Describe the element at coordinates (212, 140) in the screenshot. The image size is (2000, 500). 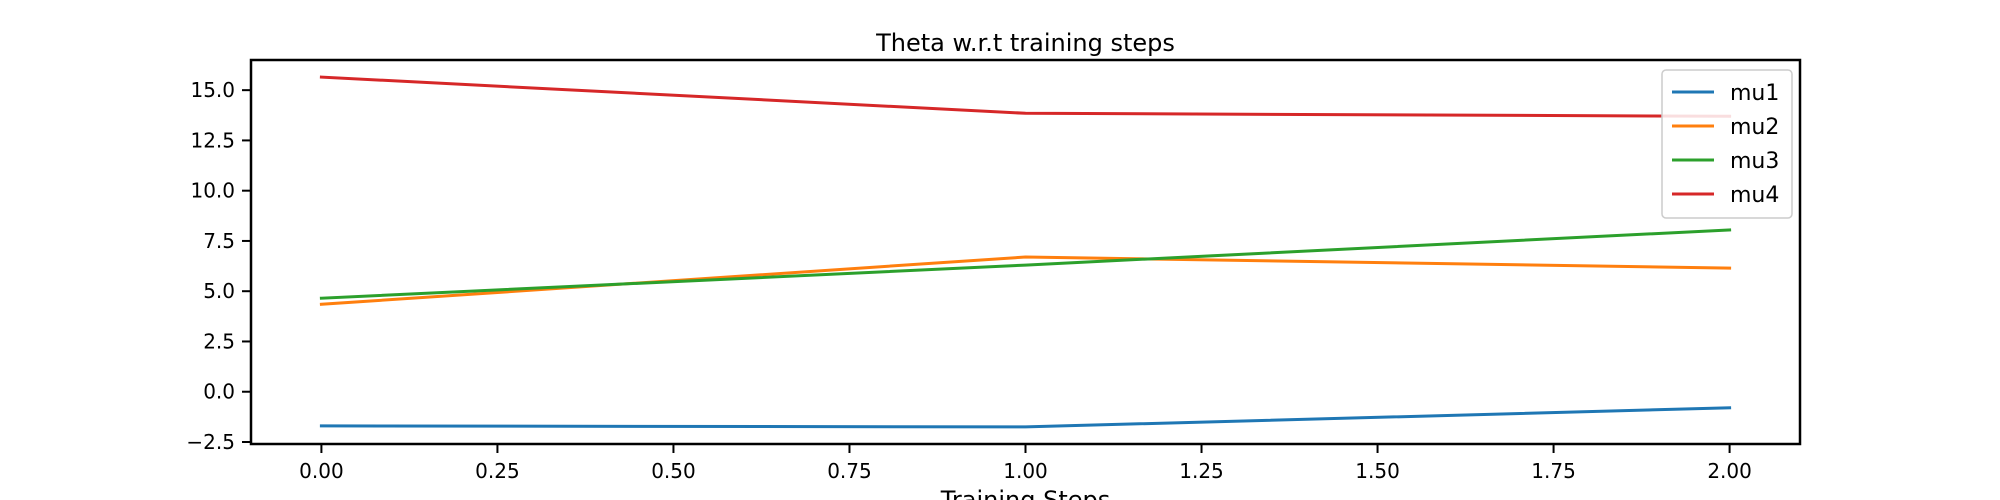
I see `y-tick-label: 12.5` at that location.